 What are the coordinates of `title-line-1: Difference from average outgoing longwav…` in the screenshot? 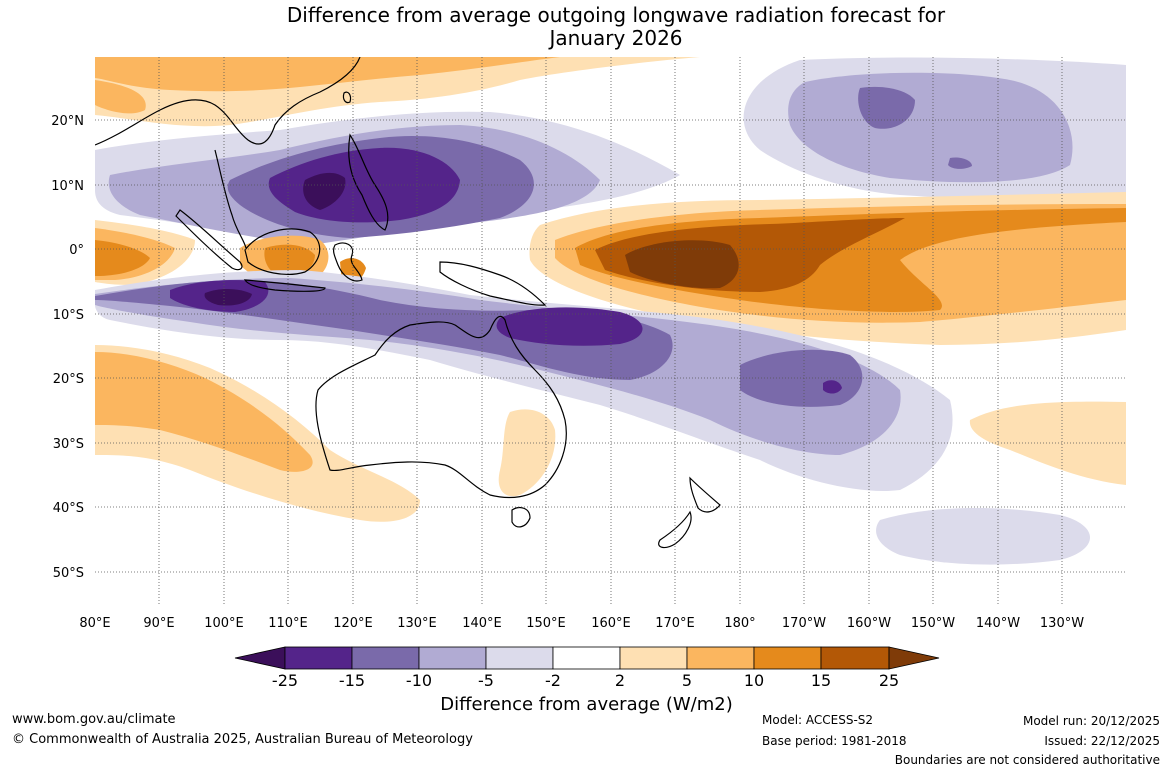 It's located at (616, 15).